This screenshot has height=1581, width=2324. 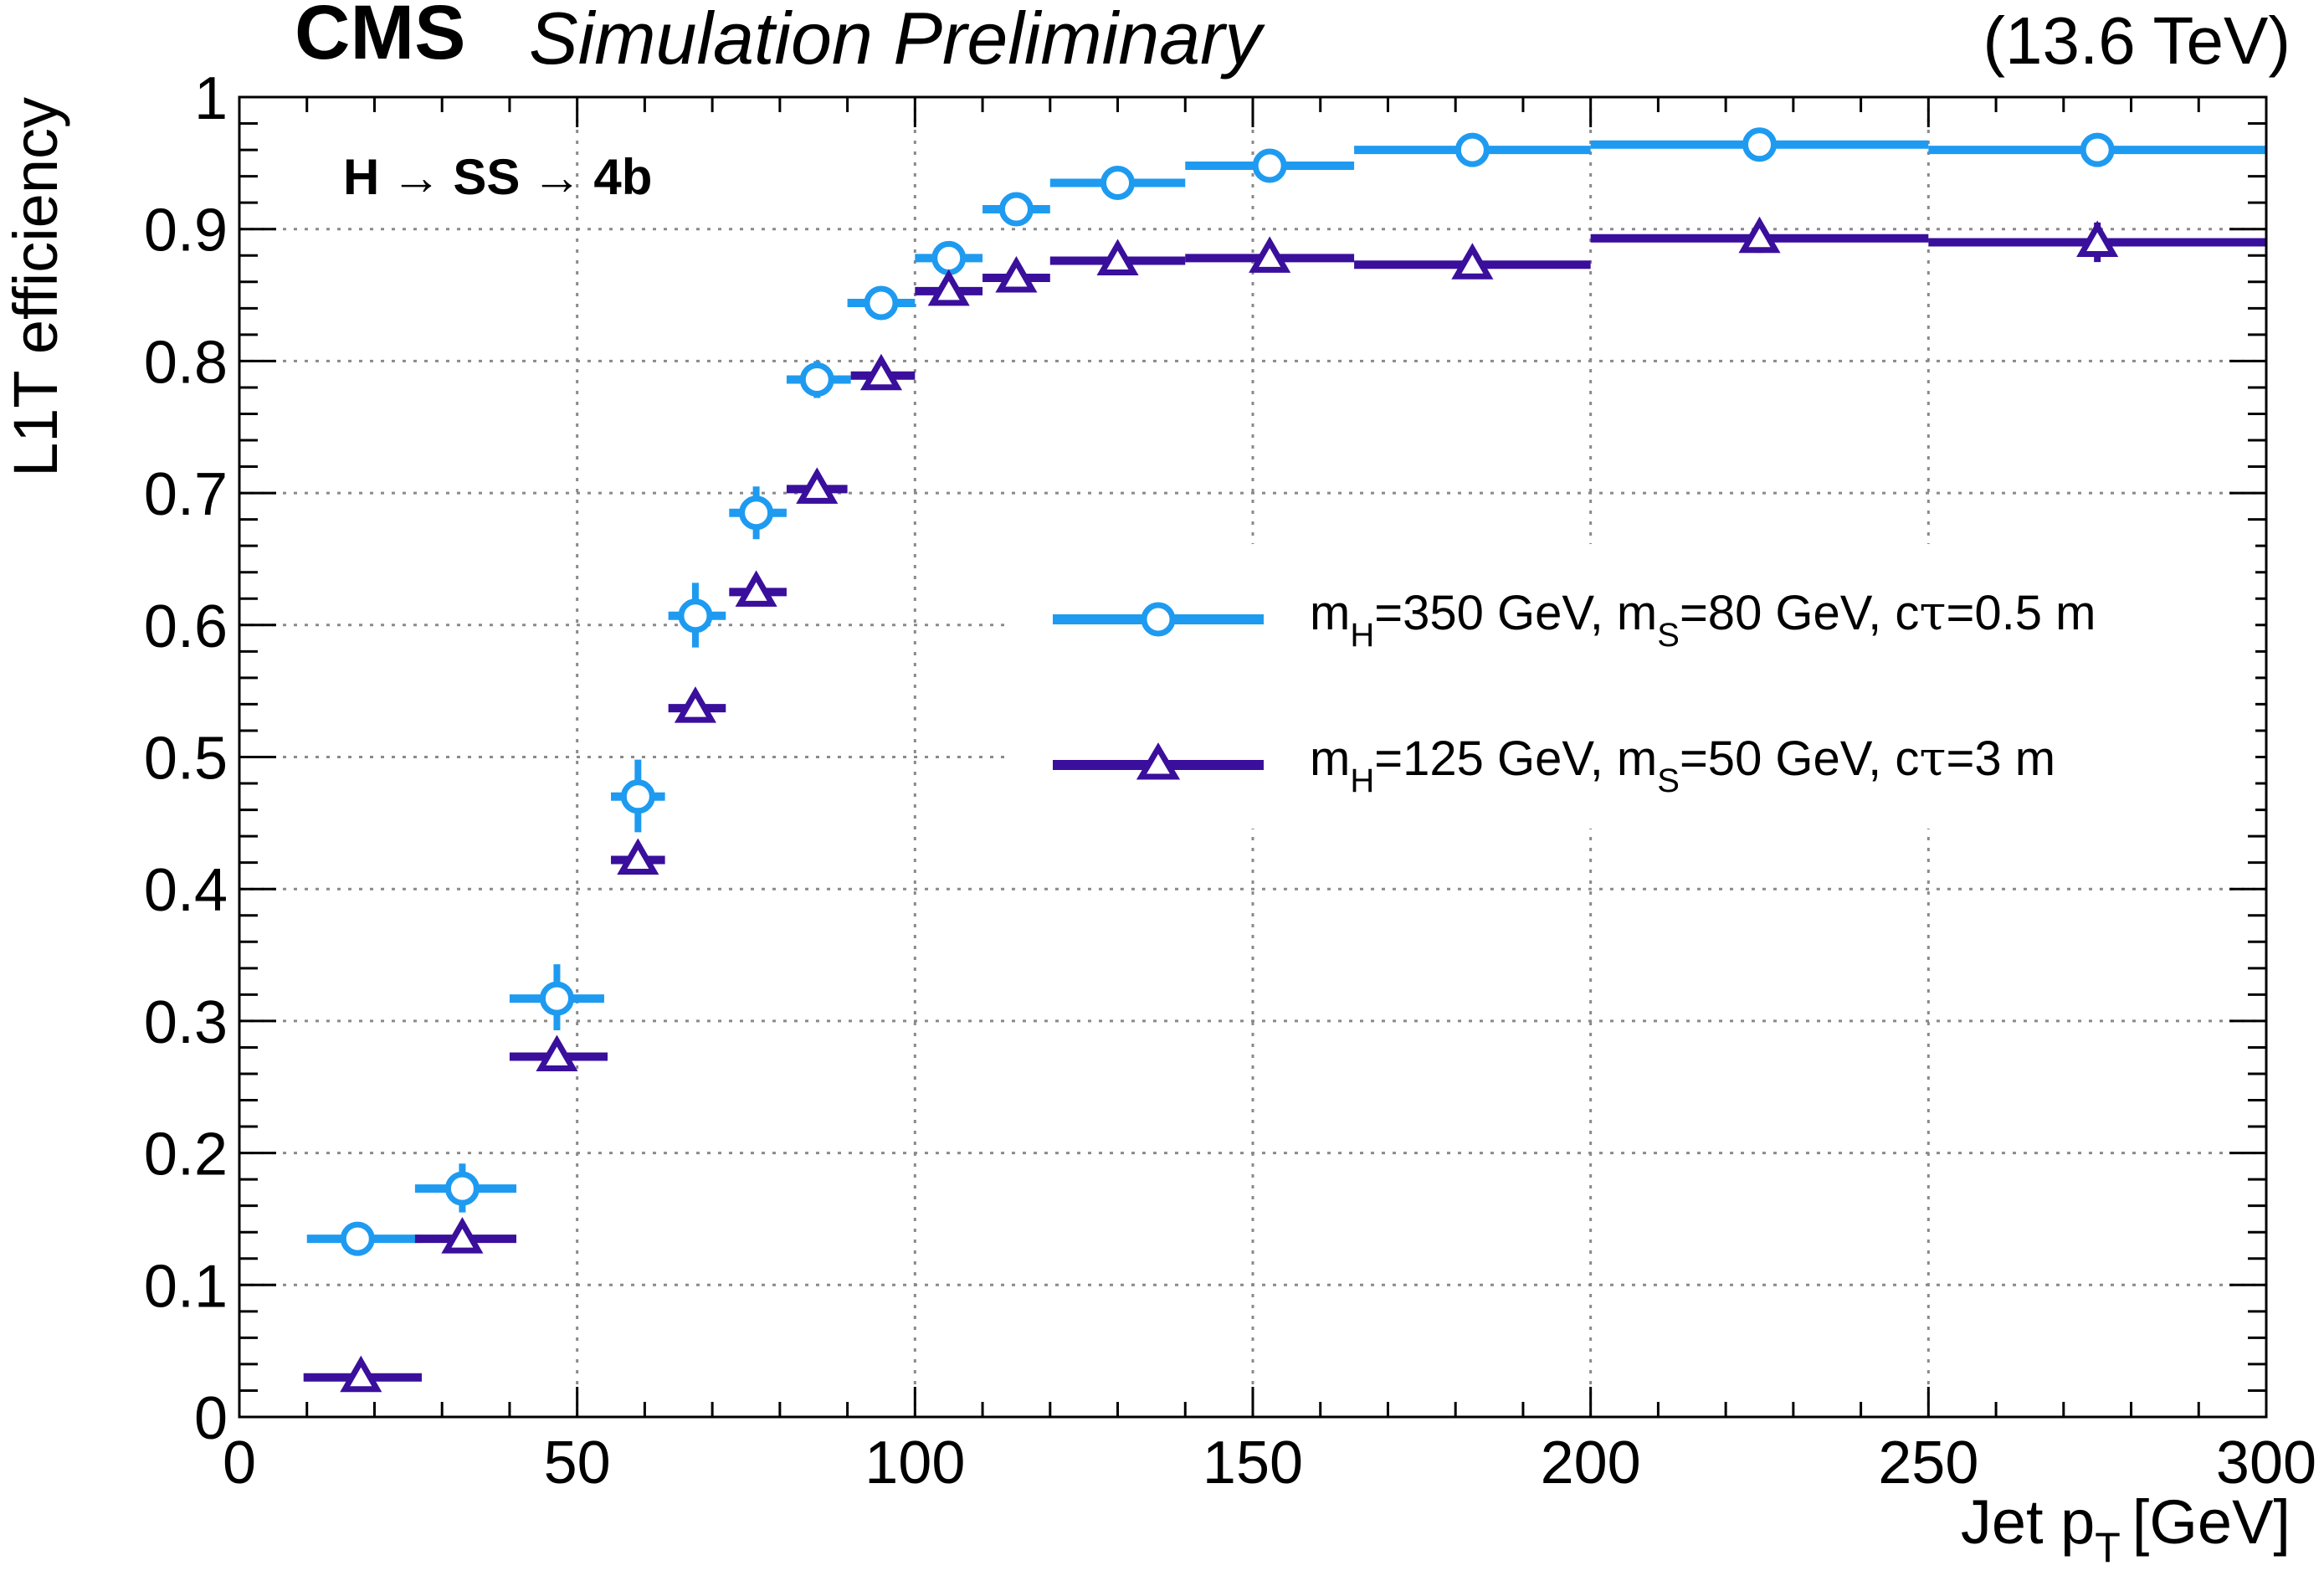 I want to click on x-tick-labels: 0 50 100 150 200 250 300, so click(x=1269, y=1463).